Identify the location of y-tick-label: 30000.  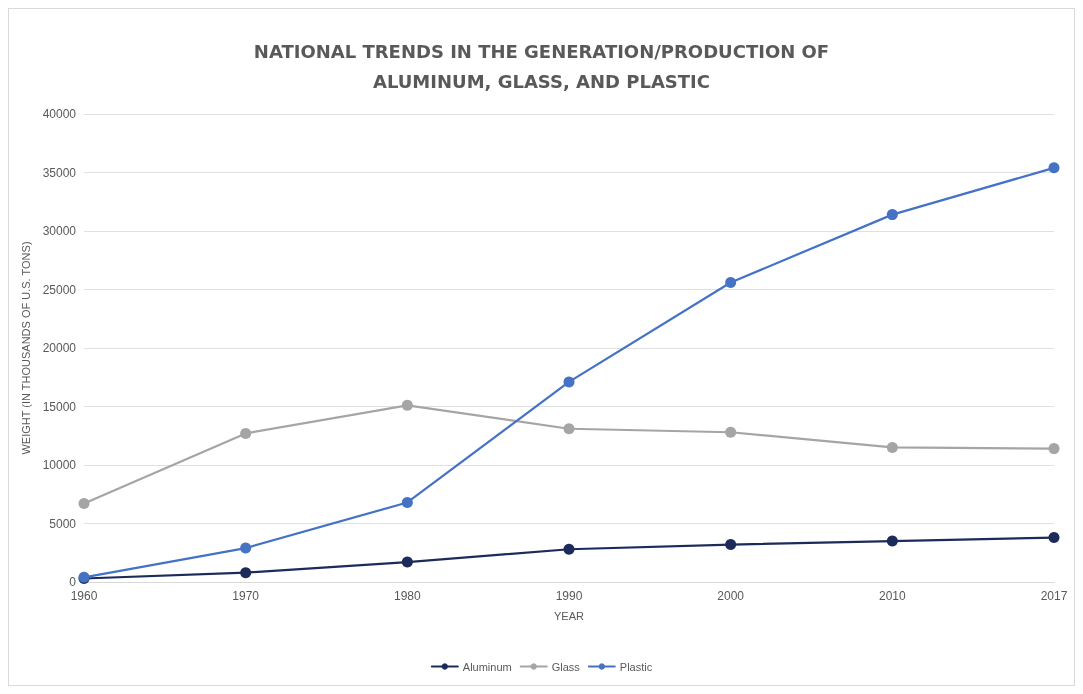
(59, 231).